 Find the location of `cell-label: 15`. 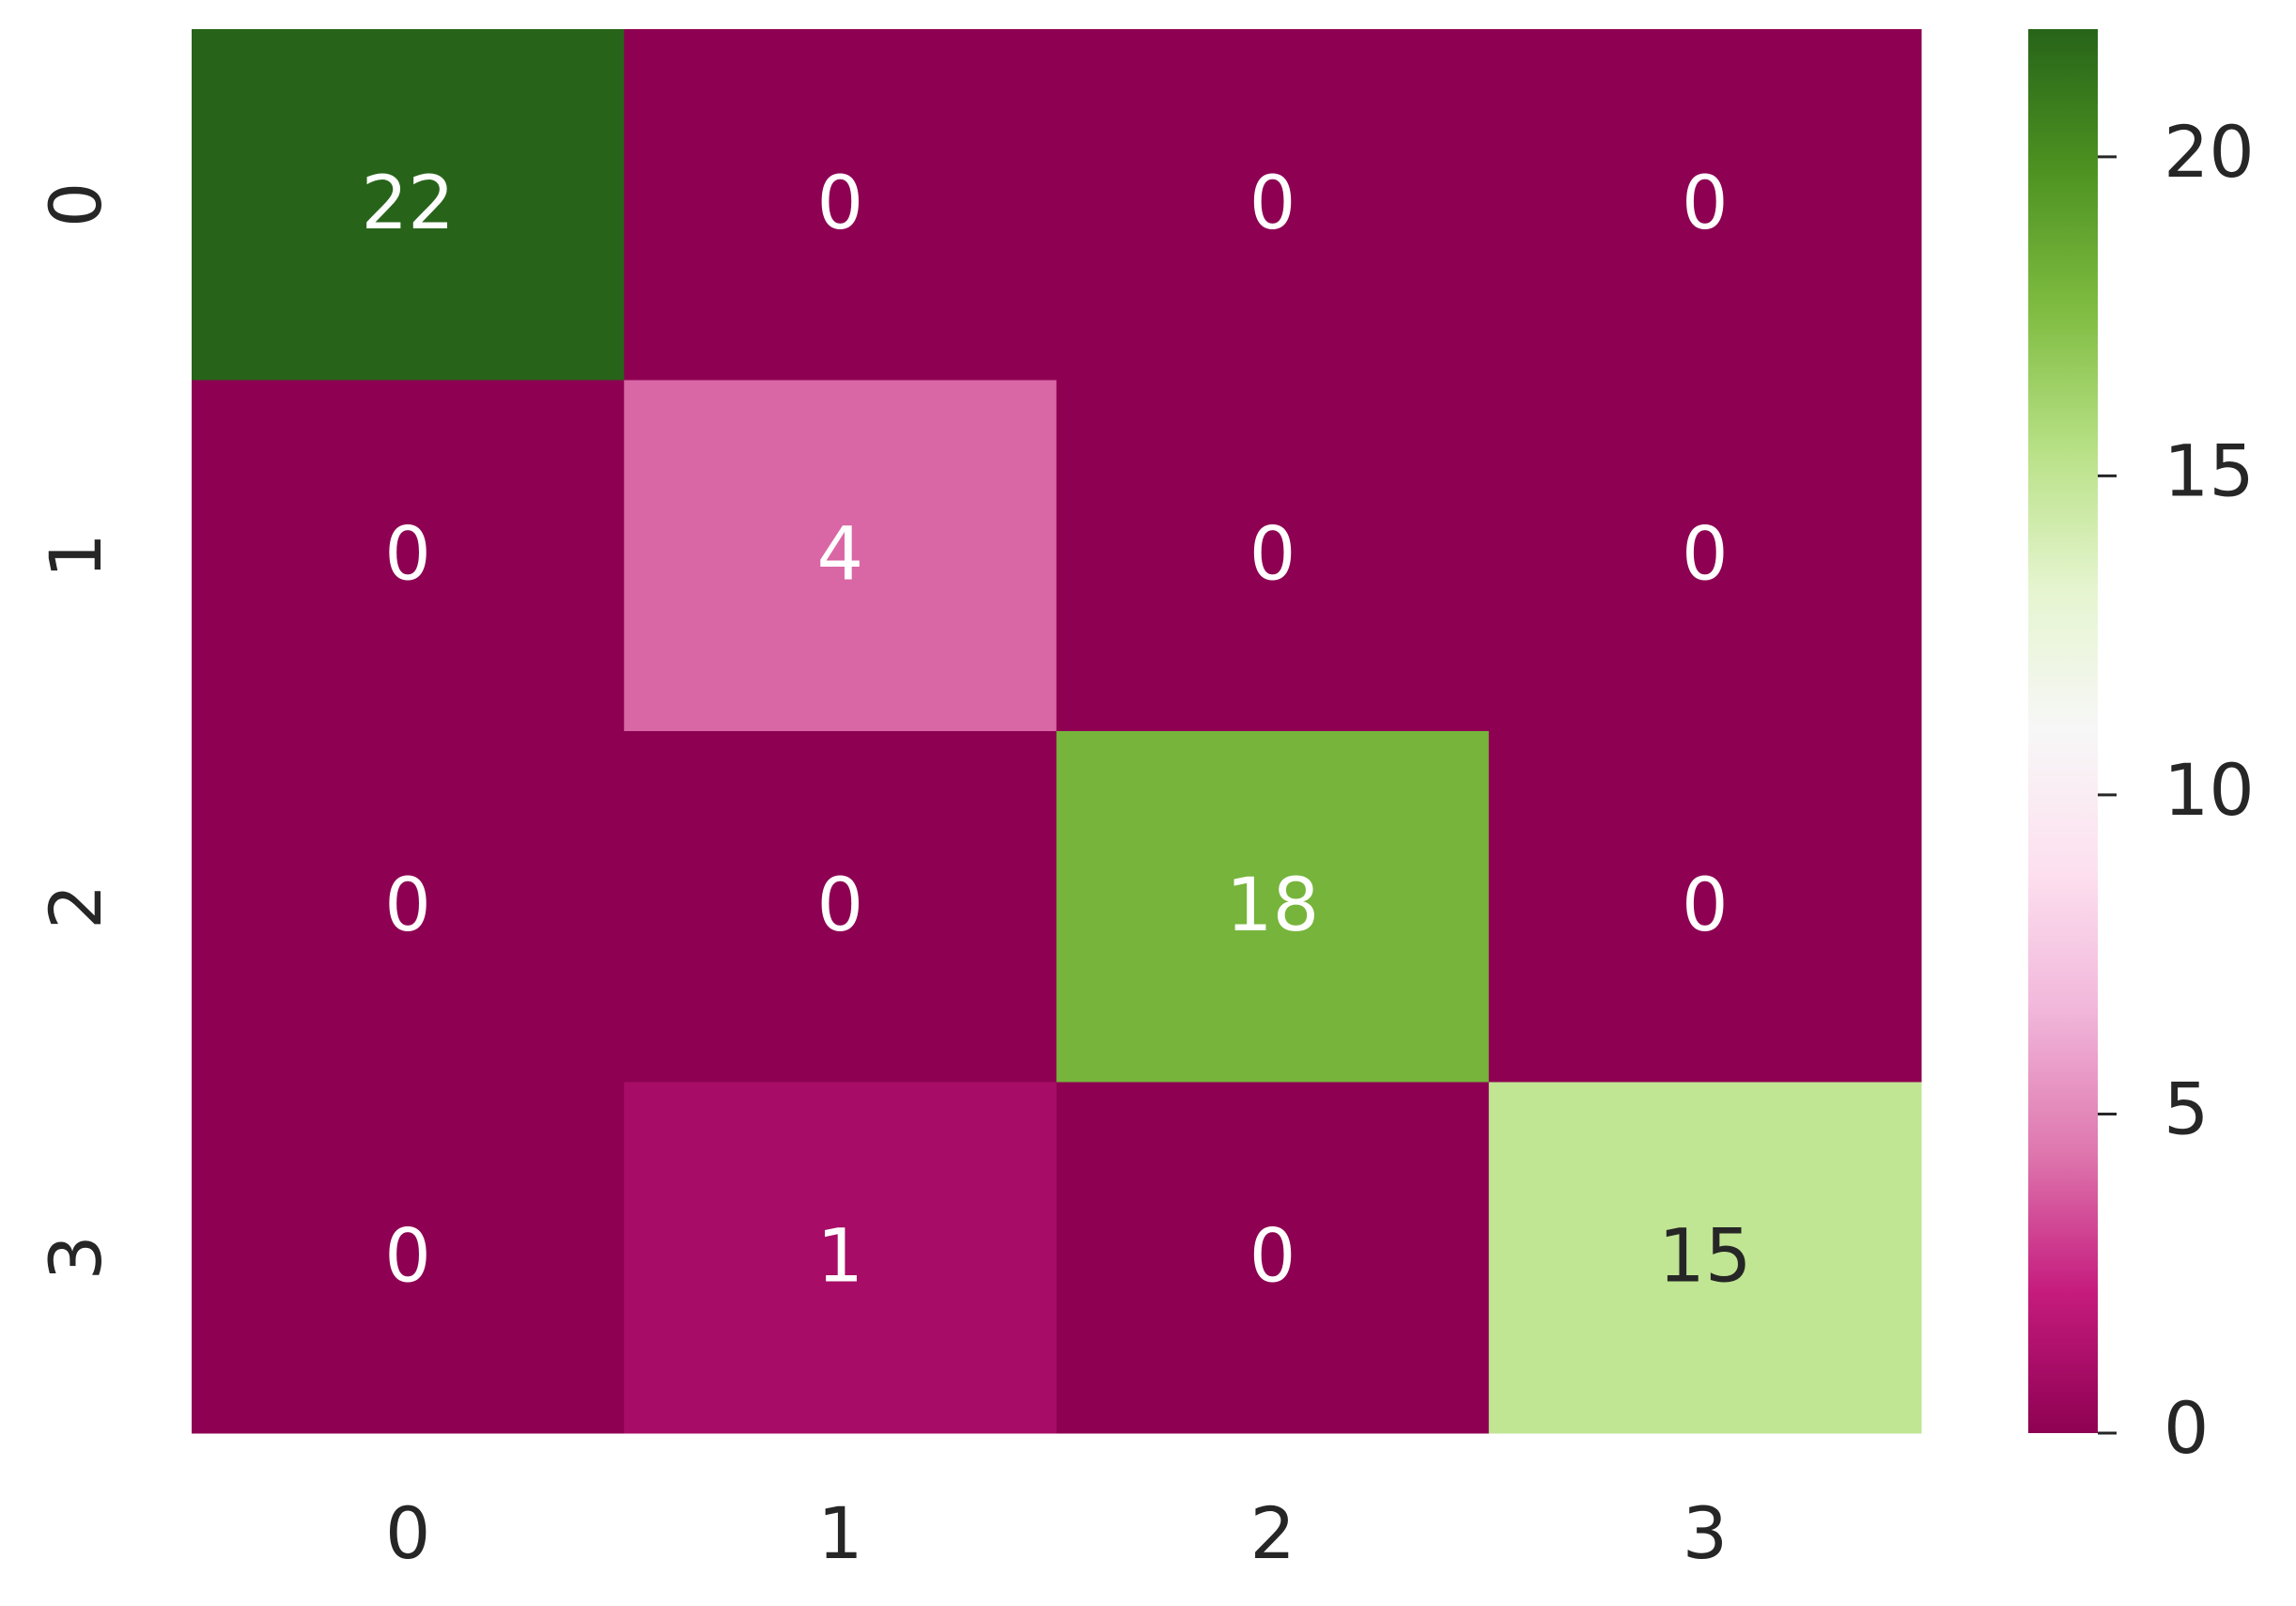

cell-label: 15 is located at coordinates (1704, 1257).